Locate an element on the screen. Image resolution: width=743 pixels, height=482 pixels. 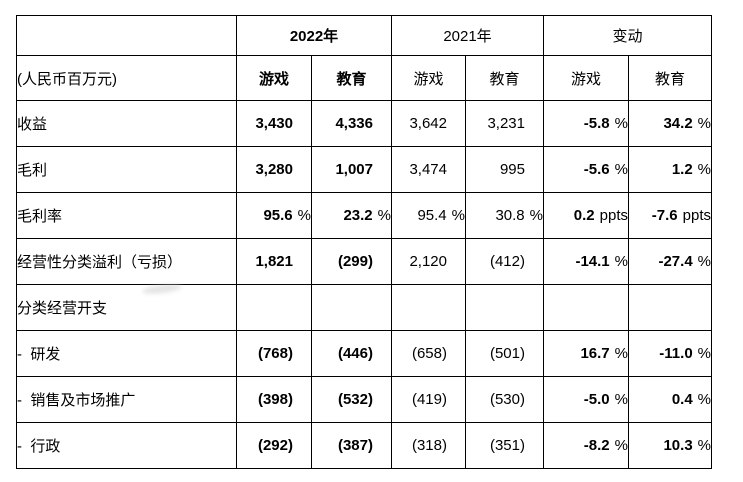
data-cell: (768) is located at coordinates (274, 353).